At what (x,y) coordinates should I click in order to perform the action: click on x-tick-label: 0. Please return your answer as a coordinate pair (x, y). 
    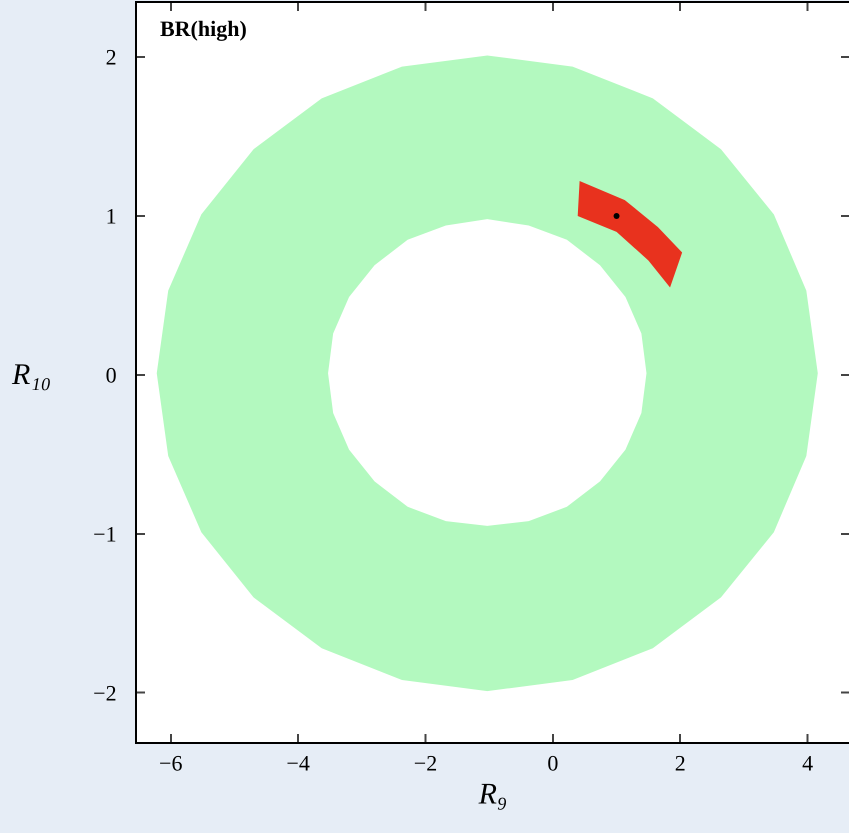
    Looking at the image, I should click on (552, 763).